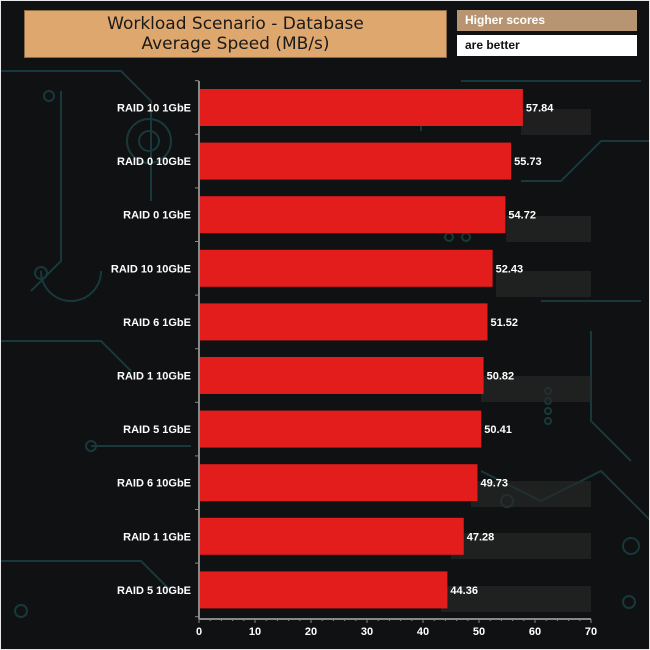 The height and width of the screenshot is (650, 650). What do you see at coordinates (157, 537) in the screenshot?
I see `category-label: RAID 1 1GbE` at bounding box center [157, 537].